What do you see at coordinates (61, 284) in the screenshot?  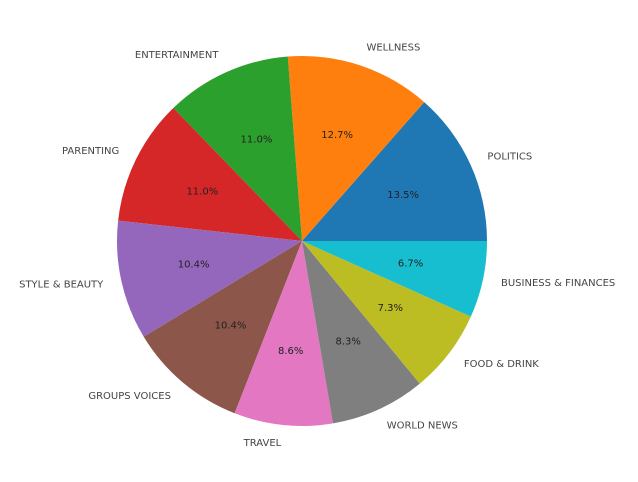 I see `category-label: STYLE & BEAUTY` at bounding box center [61, 284].